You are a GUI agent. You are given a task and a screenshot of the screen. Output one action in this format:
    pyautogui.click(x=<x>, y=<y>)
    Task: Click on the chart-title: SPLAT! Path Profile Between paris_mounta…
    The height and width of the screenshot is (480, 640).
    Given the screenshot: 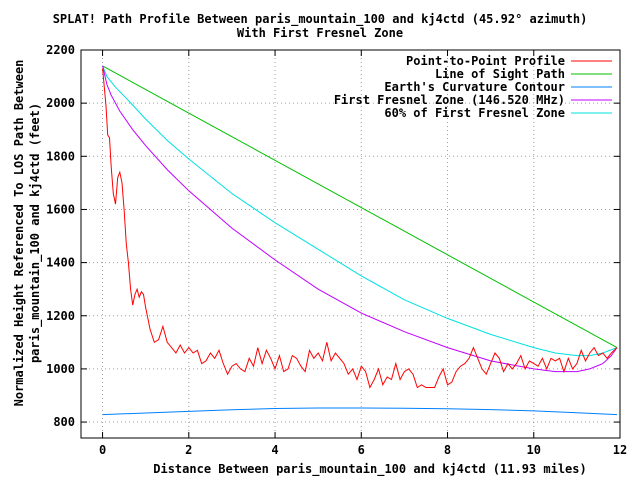 What is the action you would take?
    pyautogui.click(x=320, y=19)
    